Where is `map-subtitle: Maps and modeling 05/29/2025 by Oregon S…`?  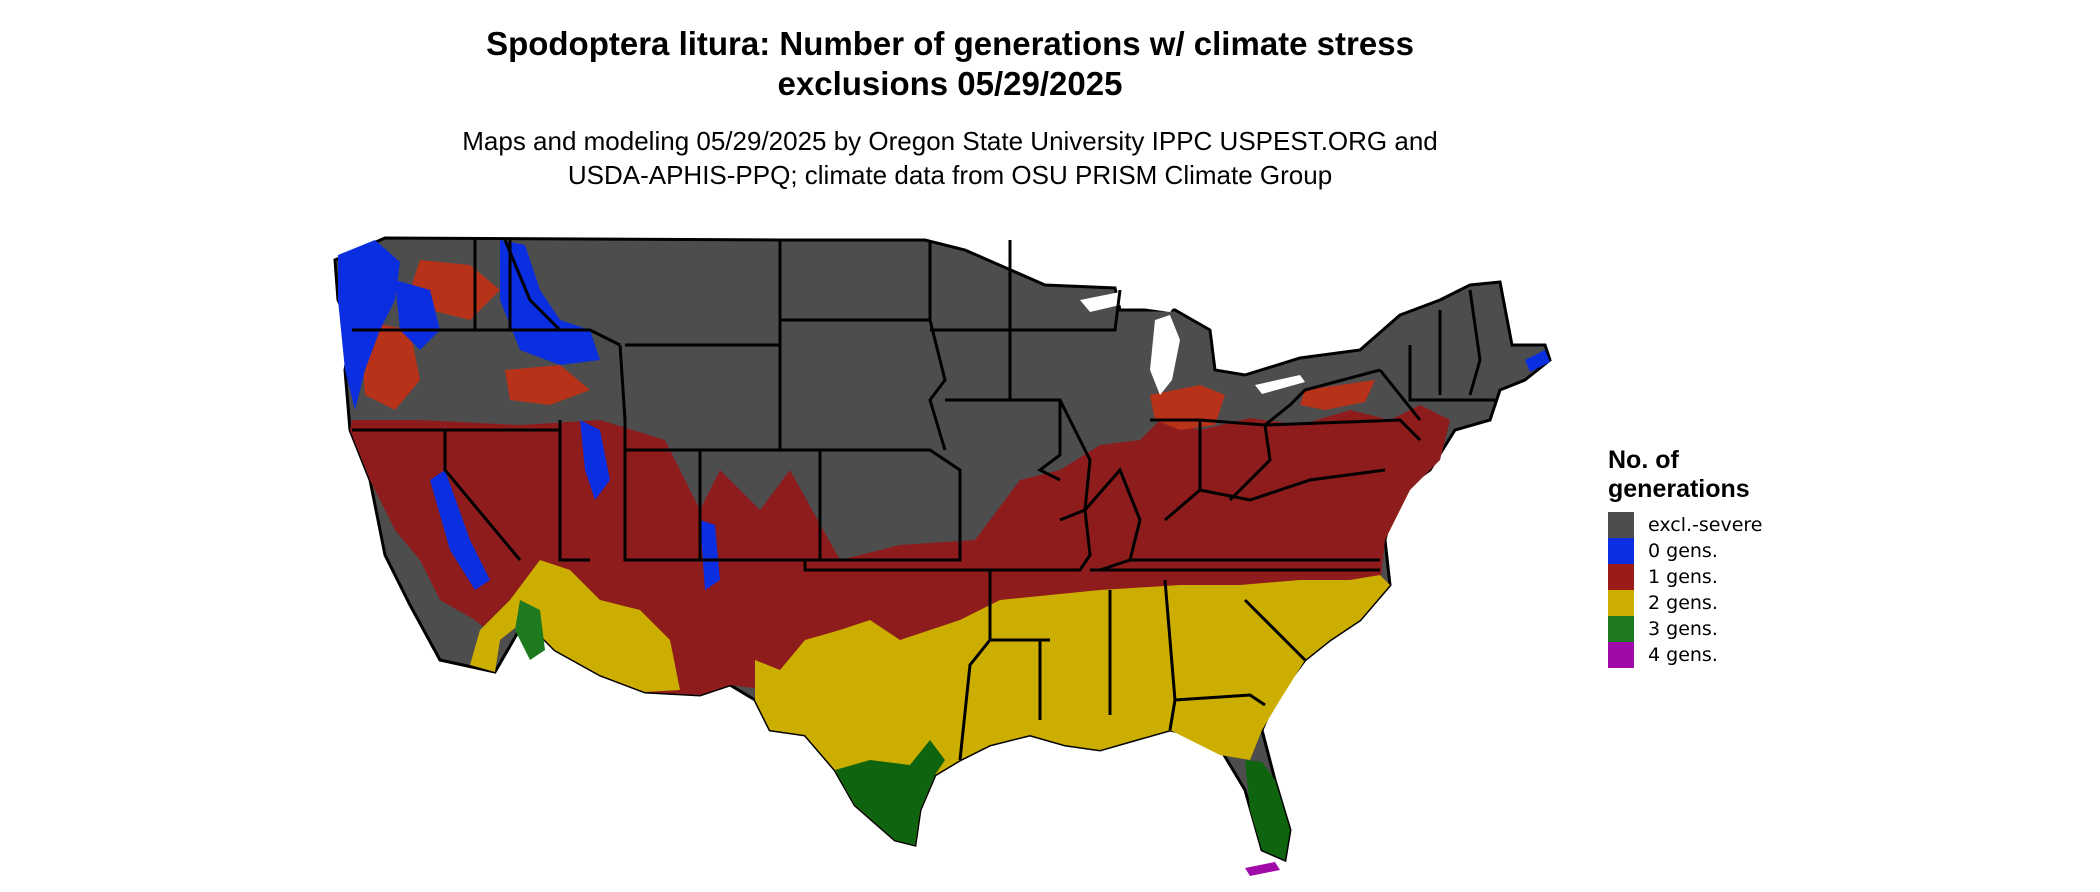 map-subtitle: Maps and modeling 05/29/2025 by Oregon S… is located at coordinates (950, 158).